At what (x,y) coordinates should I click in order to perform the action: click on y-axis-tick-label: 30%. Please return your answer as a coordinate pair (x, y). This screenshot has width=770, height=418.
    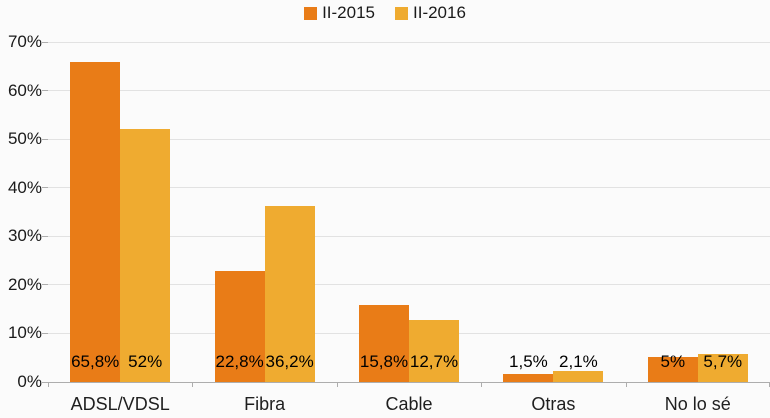
    Looking at the image, I should click on (24, 236).